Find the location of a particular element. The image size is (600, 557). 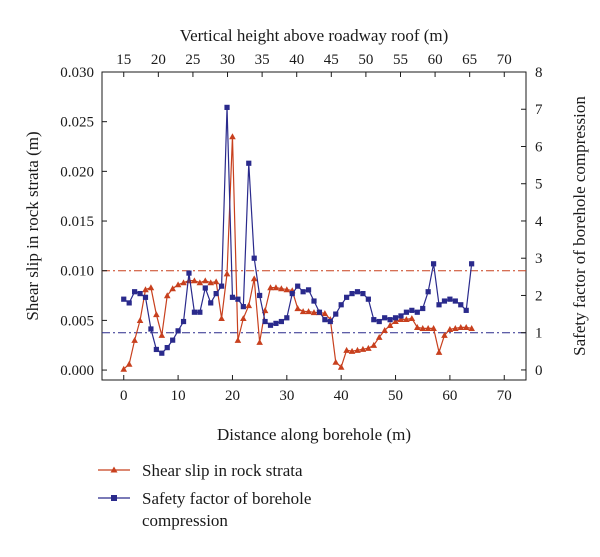

x-bottom-tick-label-6: 60 is located at coordinates (449, 396).